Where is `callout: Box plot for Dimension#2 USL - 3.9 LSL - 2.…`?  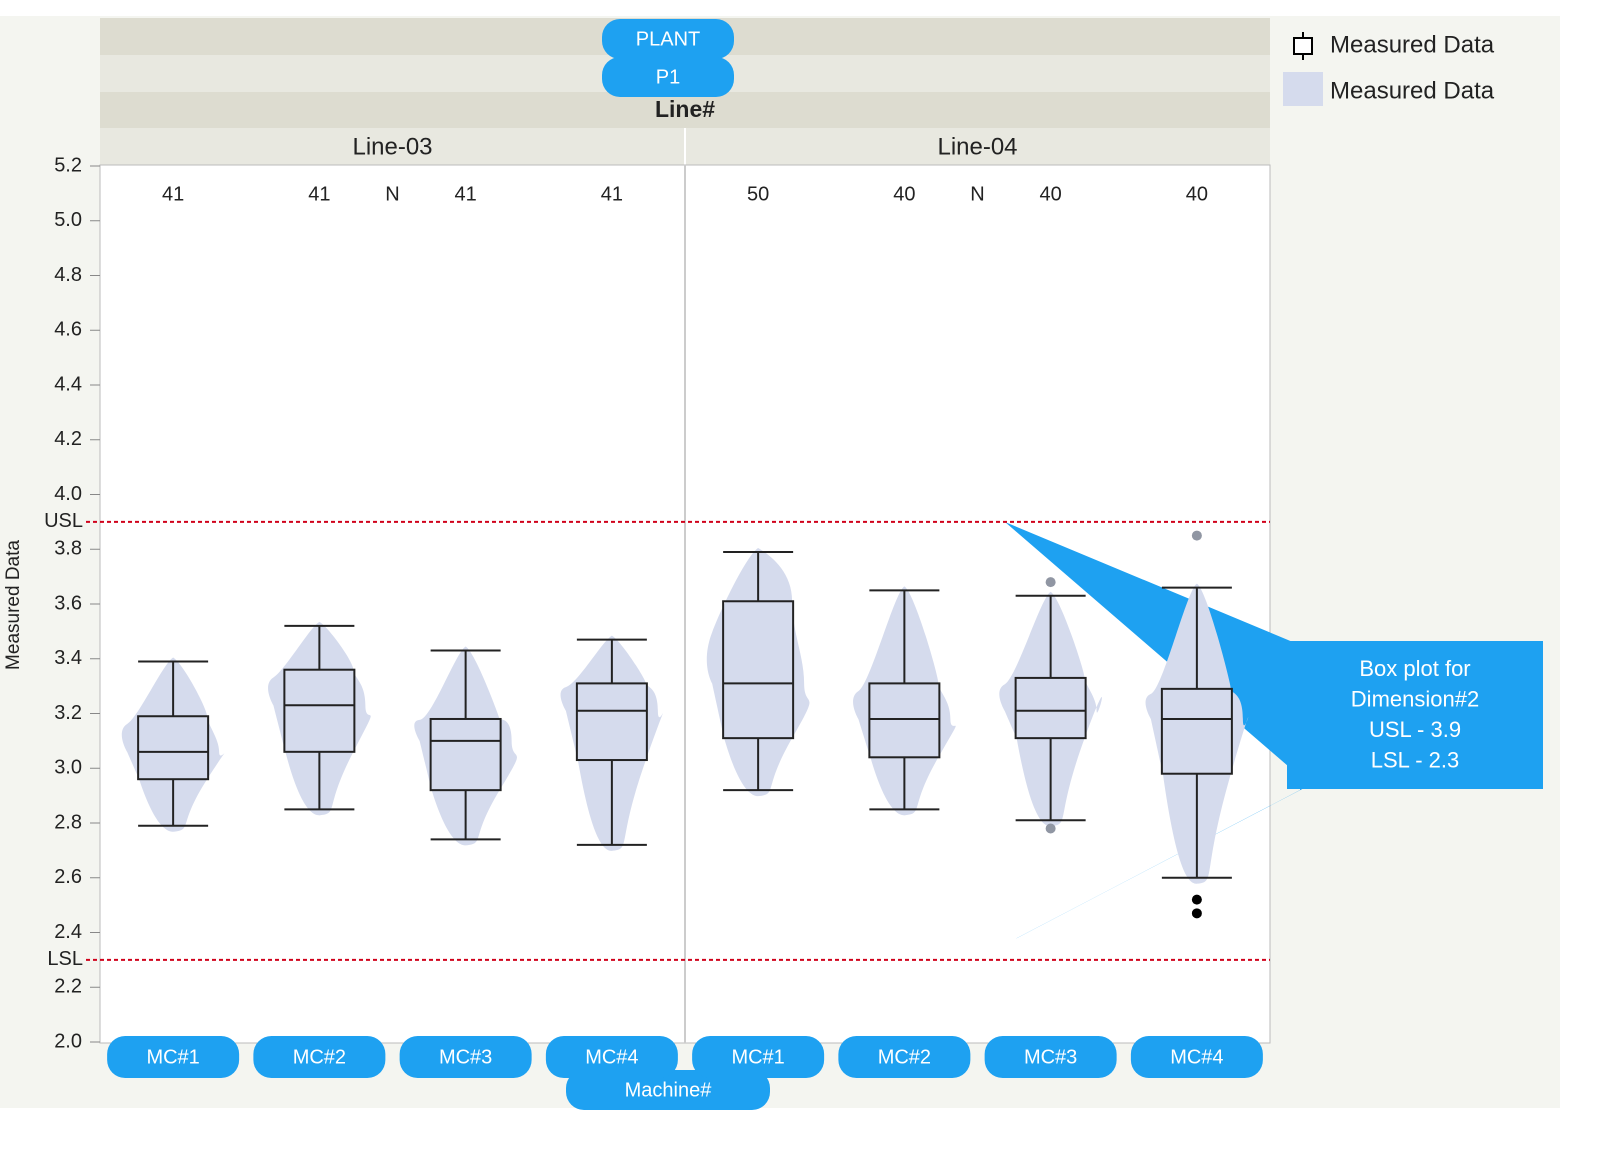
callout: Box plot for Dimension#2 USL - 3.9 LSL - 2.… is located at coordinates (1415, 714).